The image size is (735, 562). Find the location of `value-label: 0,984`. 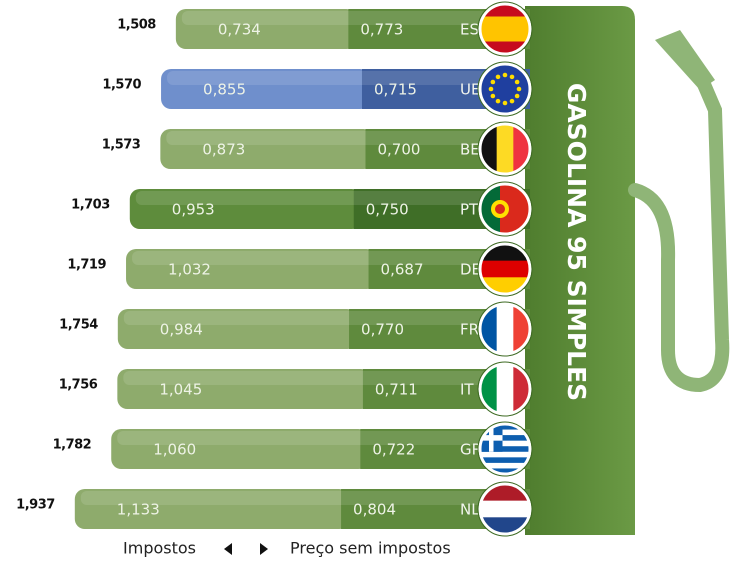

value-label: 0,984 is located at coordinates (181, 330).